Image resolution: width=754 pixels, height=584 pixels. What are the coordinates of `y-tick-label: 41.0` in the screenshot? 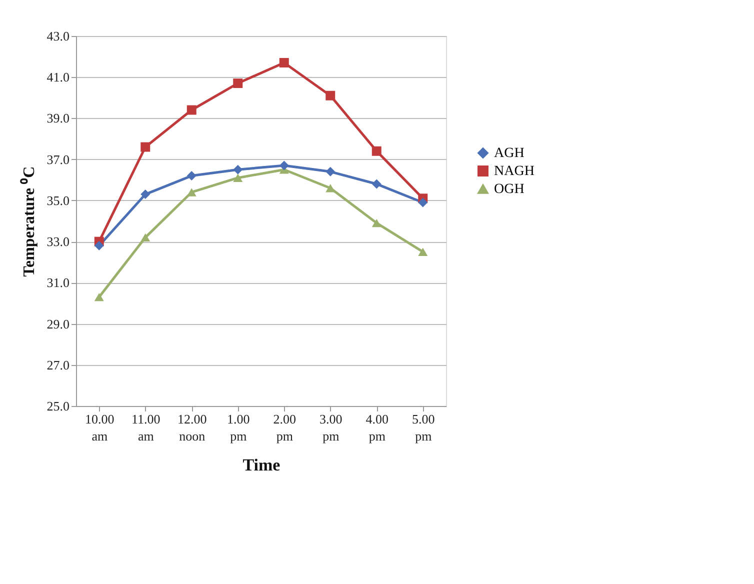 It's located at (58, 77).